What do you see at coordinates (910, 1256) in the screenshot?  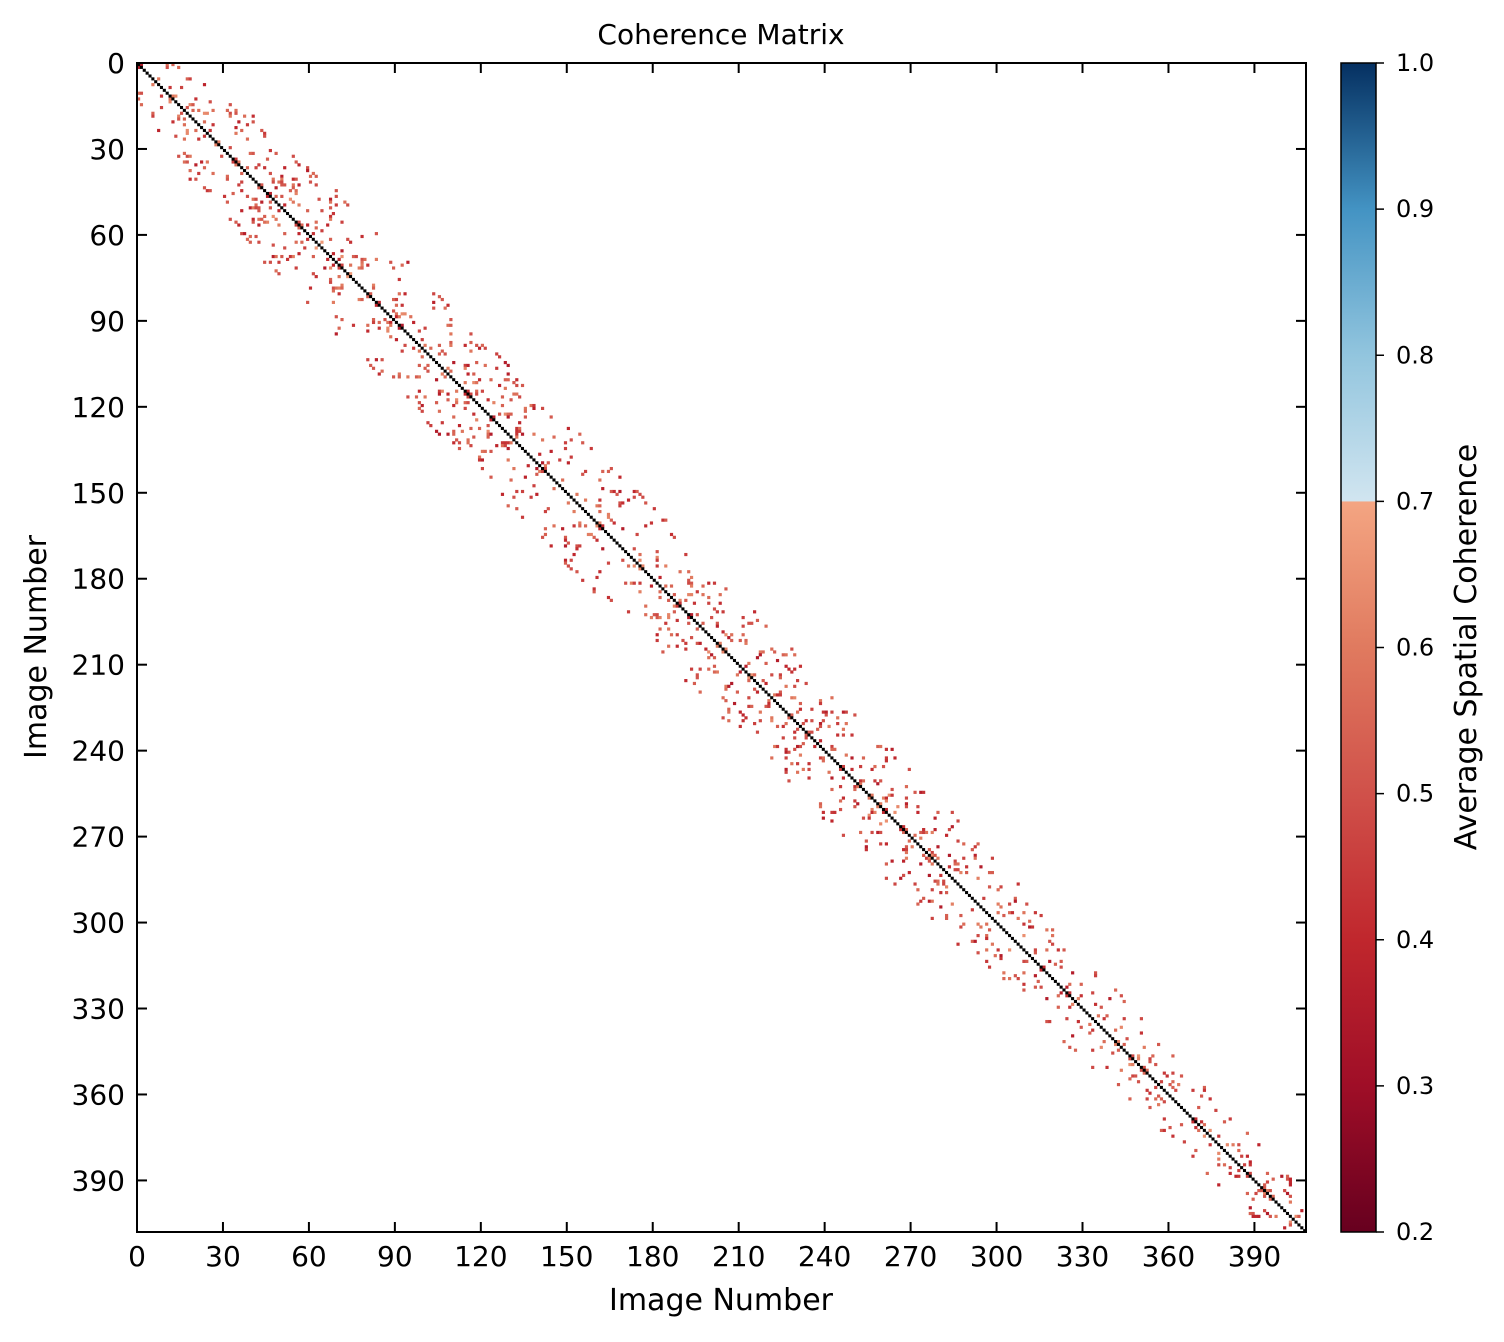 I see `x-tick-label: 270` at bounding box center [910, 1256].